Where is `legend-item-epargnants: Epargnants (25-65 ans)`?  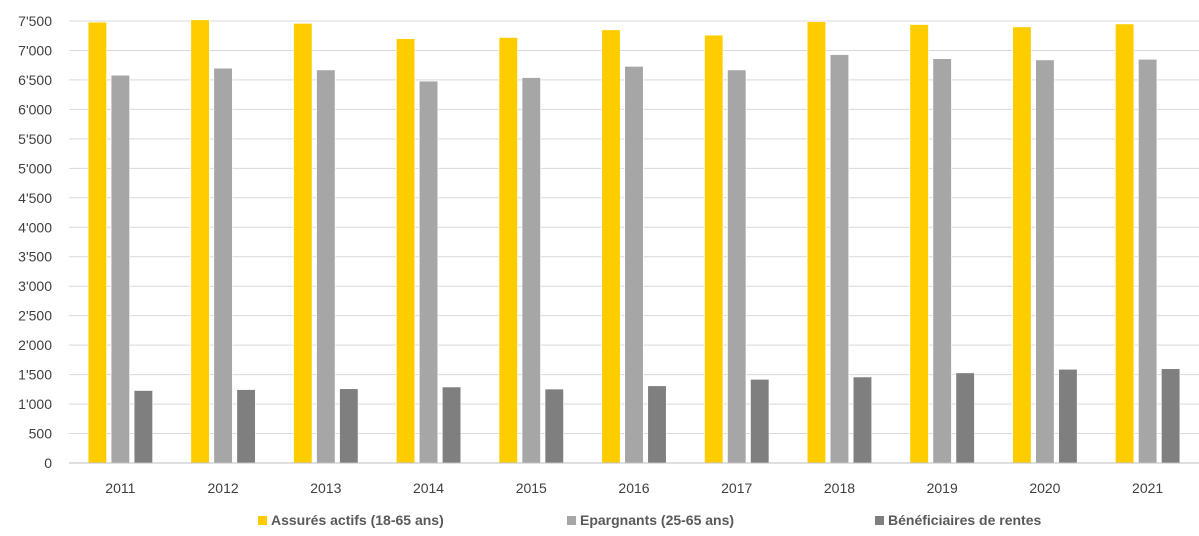 legend-item-epargnants: Epargnants (25-65 ans) is located at coordinates (650, 520).